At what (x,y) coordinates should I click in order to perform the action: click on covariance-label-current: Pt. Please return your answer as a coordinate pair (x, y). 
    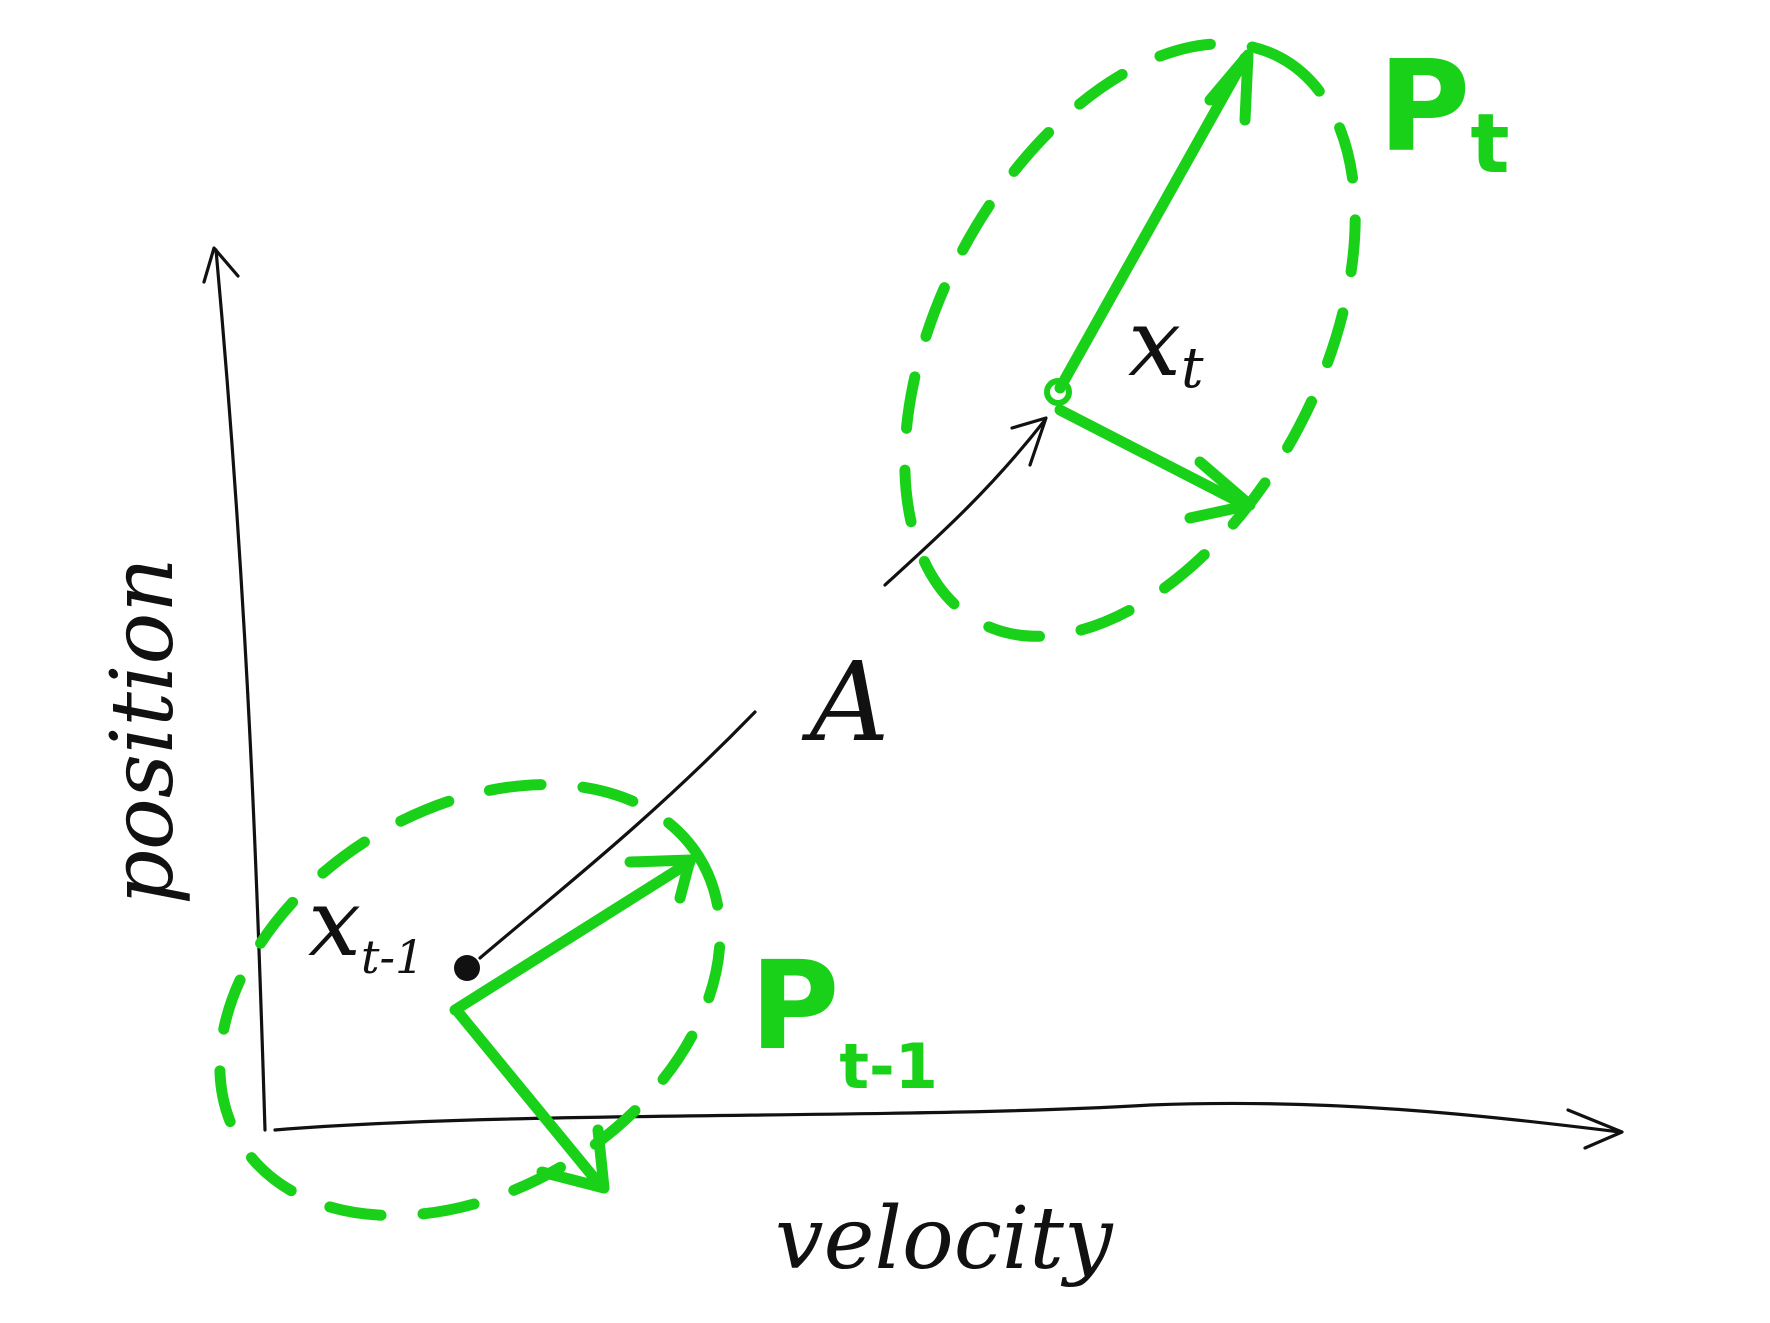
    Looking at the image, I should click on (1444, 112).